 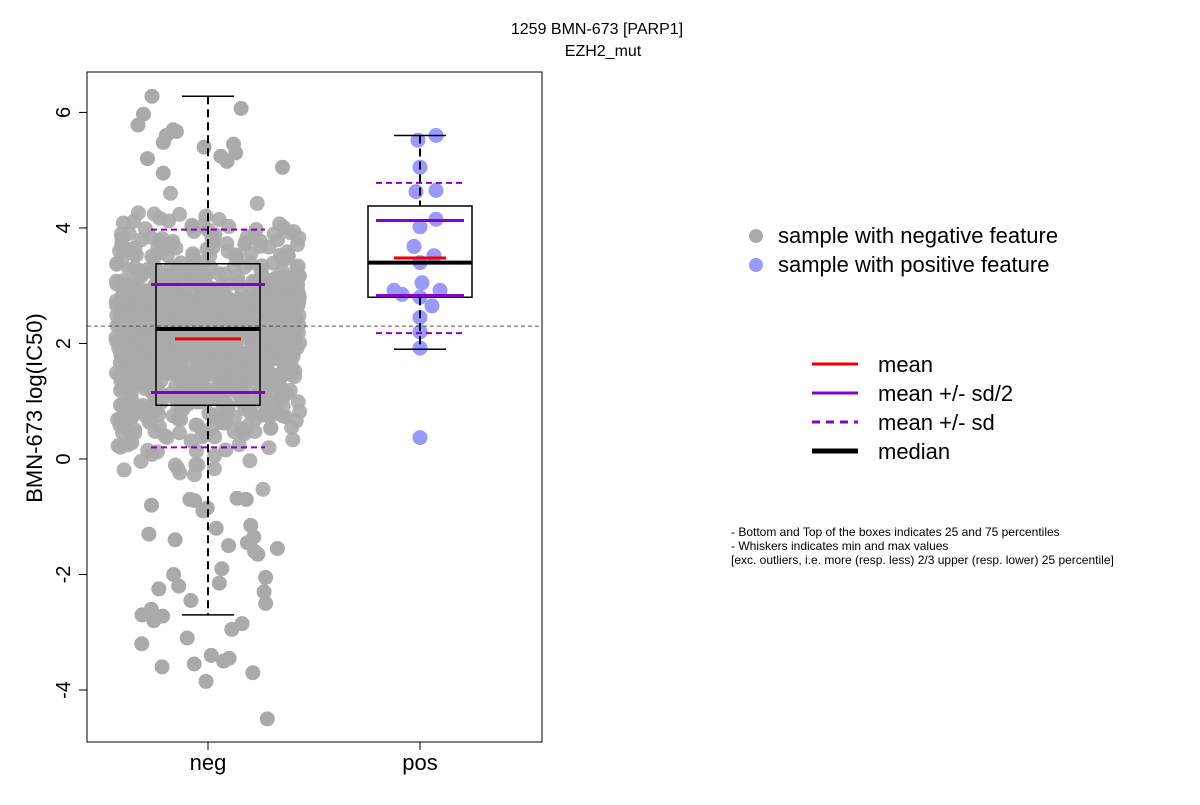 What do you see at coordinates (945, 393) in the screenshot?
I see `legend-line-label: mean +/- sd/2` at bounding box center [945, 393].